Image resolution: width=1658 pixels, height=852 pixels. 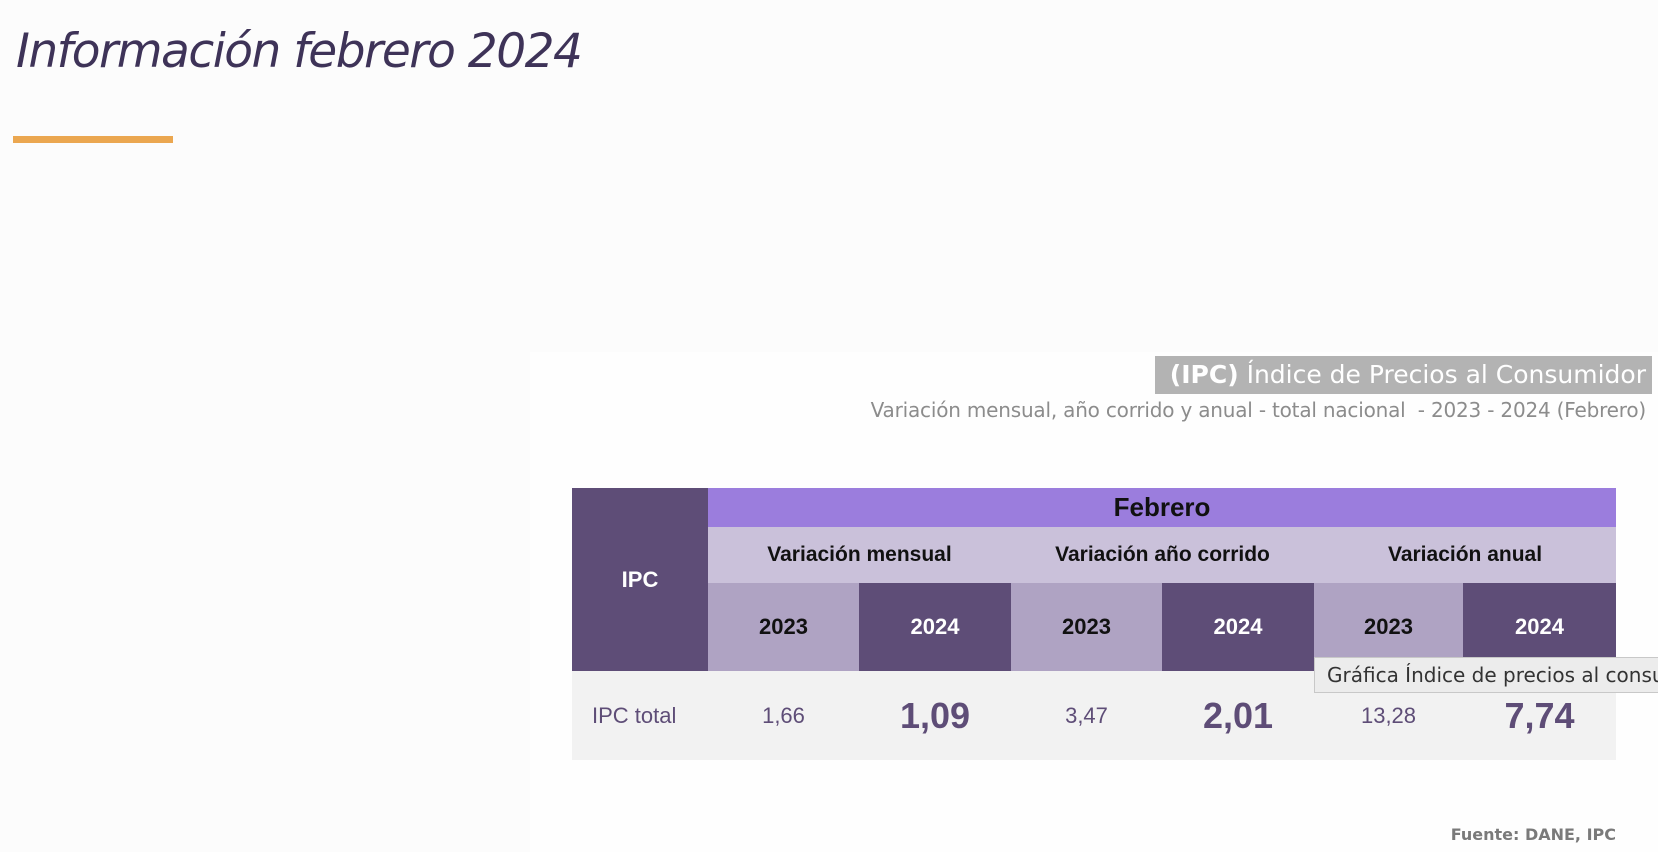 I want to click on chart-title-text: Índice de Precios al Consumidor, so click(x=1442, y=374).